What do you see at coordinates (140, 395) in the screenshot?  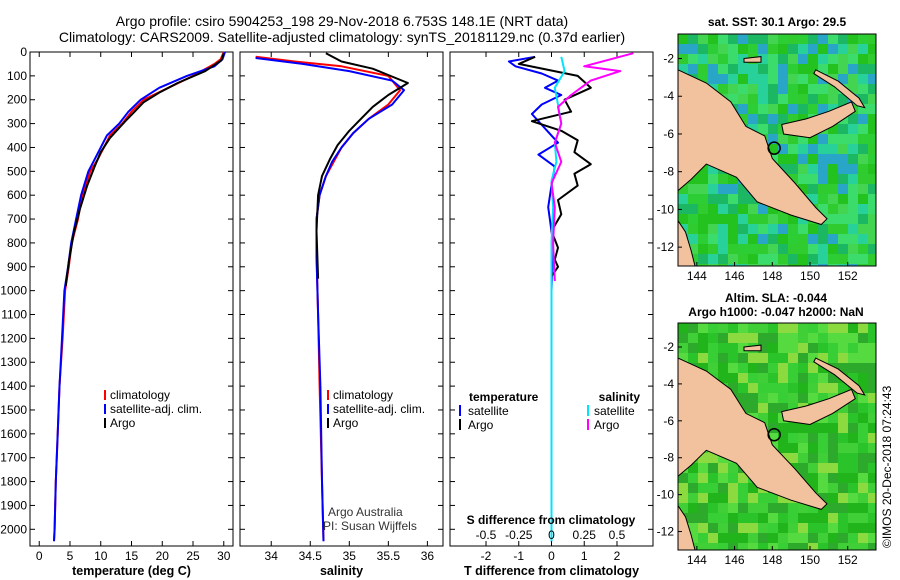 I see `legend-entry: climatology` at bounding box center [140, 395].